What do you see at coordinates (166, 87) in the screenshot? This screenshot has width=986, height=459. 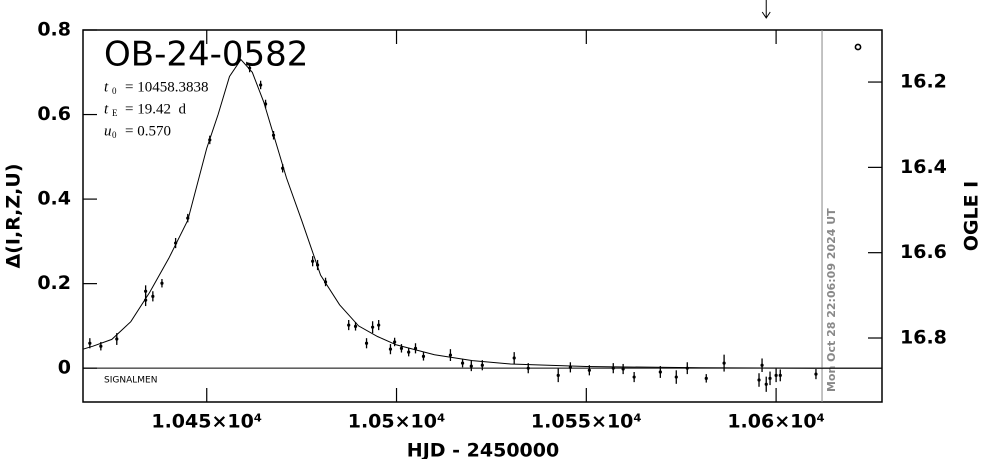 I see `param-value: = 10458.3838` at bounding box center [166, 87].